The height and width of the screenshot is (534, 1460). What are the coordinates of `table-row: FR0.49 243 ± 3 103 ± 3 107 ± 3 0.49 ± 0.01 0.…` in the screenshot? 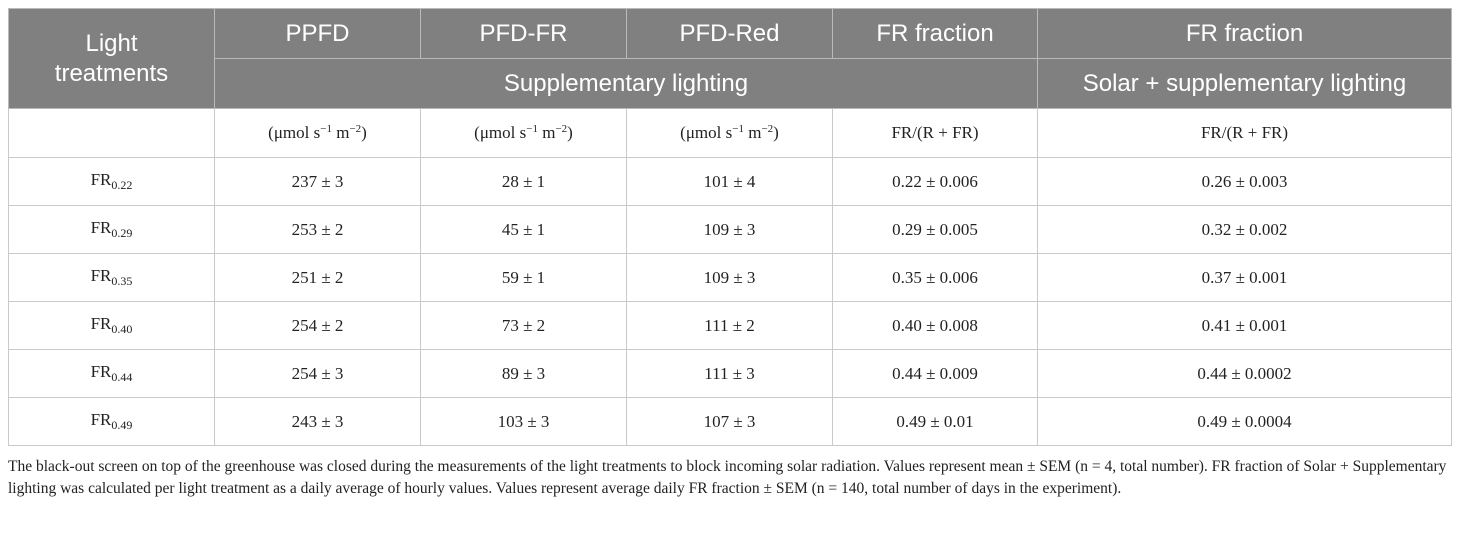 It's located at (730, 421).